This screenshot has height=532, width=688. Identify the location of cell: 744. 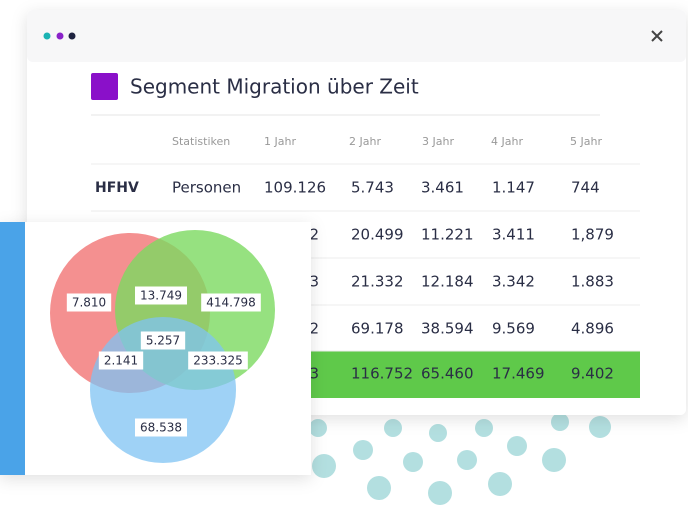
(585, 188).